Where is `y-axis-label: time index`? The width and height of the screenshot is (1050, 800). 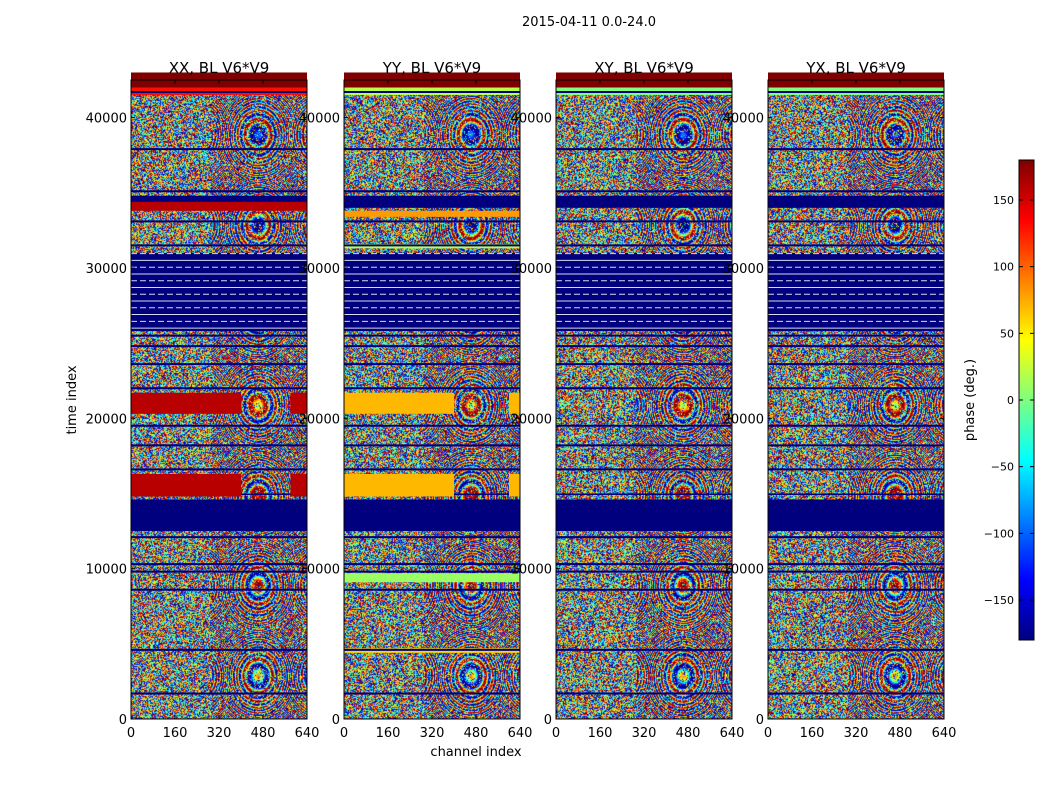
y-axis-label: time index is located at coordinates (72, 399).